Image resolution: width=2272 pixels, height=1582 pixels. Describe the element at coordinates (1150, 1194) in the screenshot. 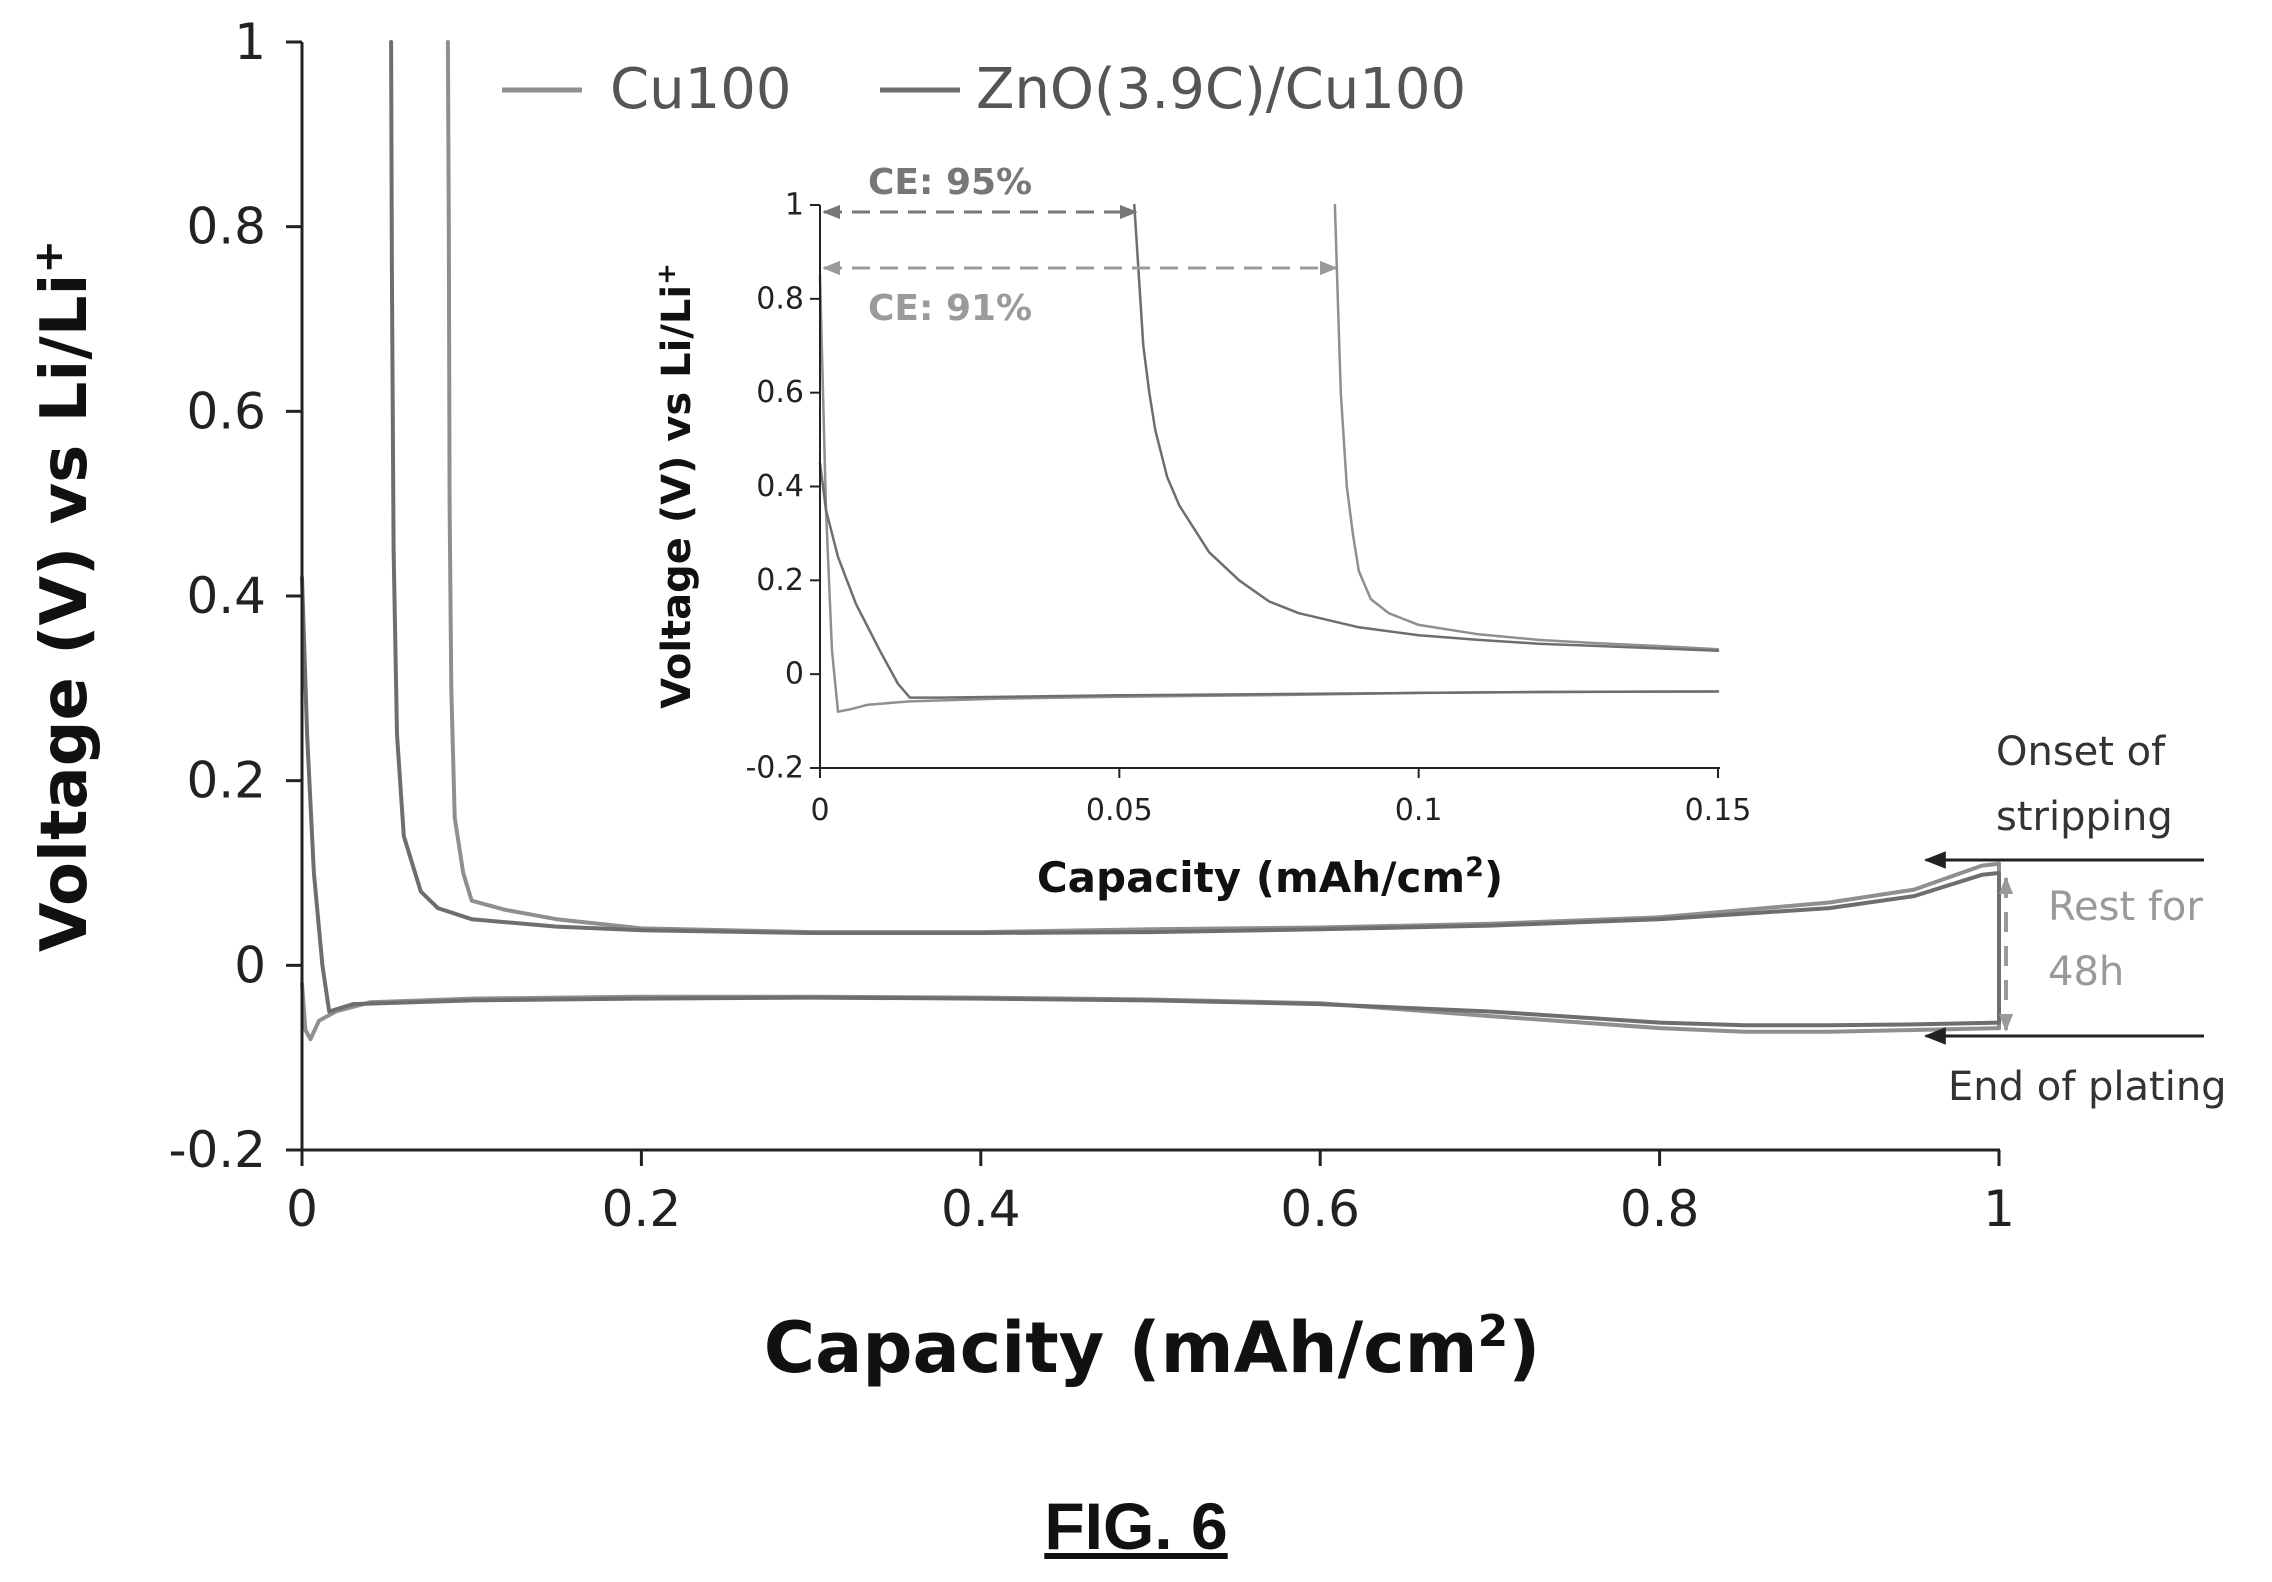

I see `main-x-ticks: 0 0.2 0.4 0.6 0.8 1` at that location.